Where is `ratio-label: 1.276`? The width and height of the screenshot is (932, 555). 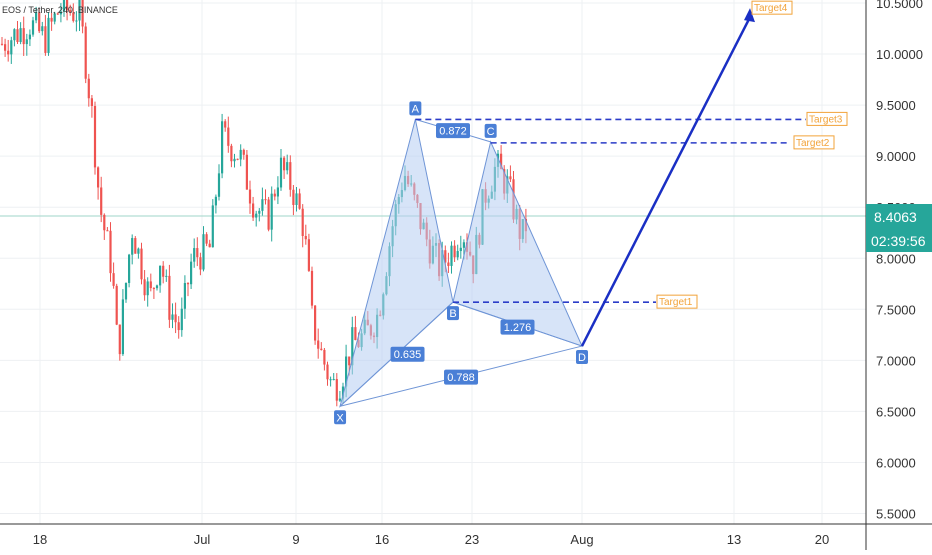 ratio-label: 1.276 is located at coordinates (518, 328).